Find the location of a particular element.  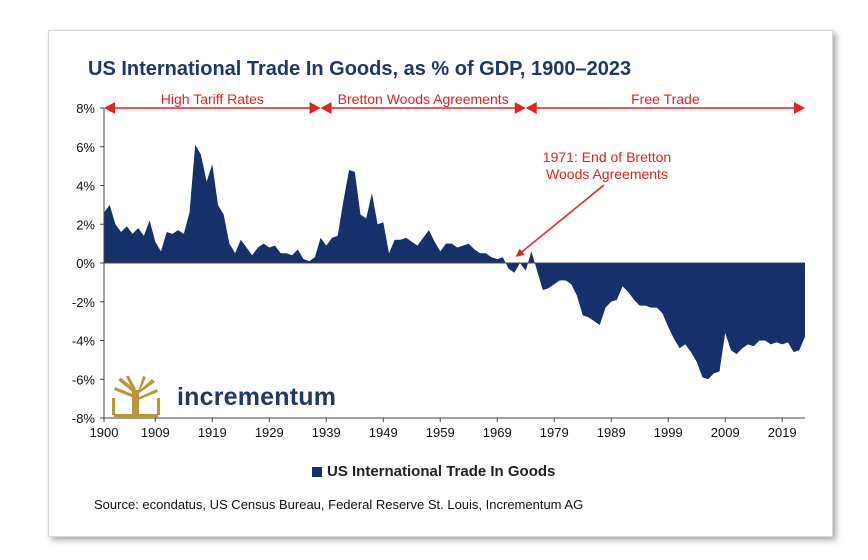

y-tick-label: 8% is located at coordinates (85, 108).